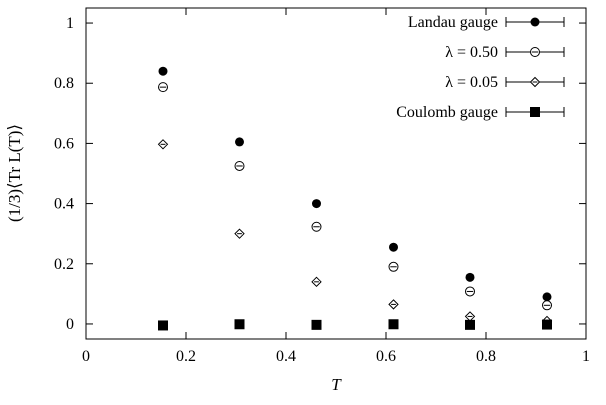 The height and width of the screenshot is (405, 606). I want to click on legend-label: Coulomb gauge, so click(447, 112).